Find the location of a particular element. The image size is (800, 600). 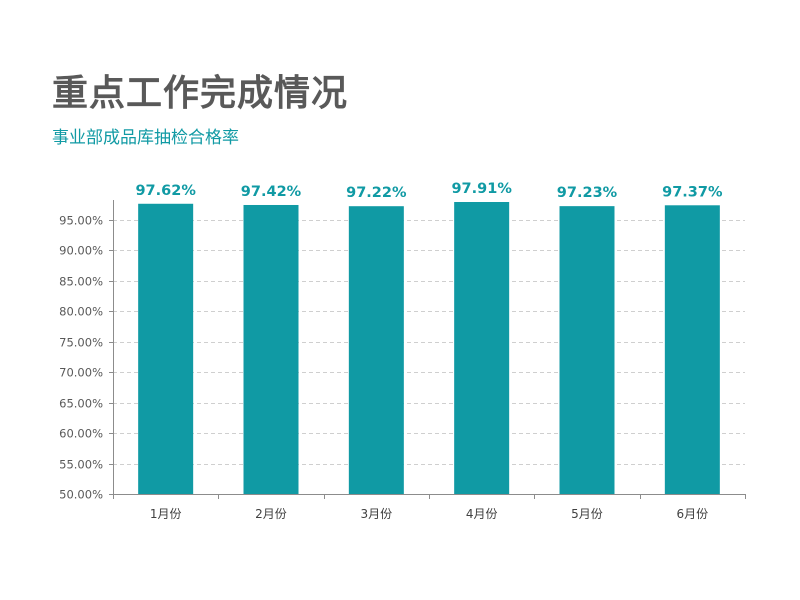

y-tick-label: 60.00% is located at coordinates (81, 434).